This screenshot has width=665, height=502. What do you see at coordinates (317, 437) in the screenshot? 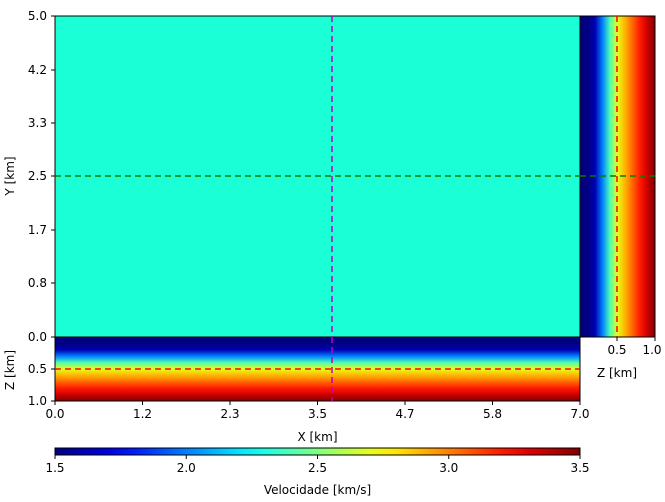
I see `x-axis-label: X [km]` at bounding box center [317, 437].